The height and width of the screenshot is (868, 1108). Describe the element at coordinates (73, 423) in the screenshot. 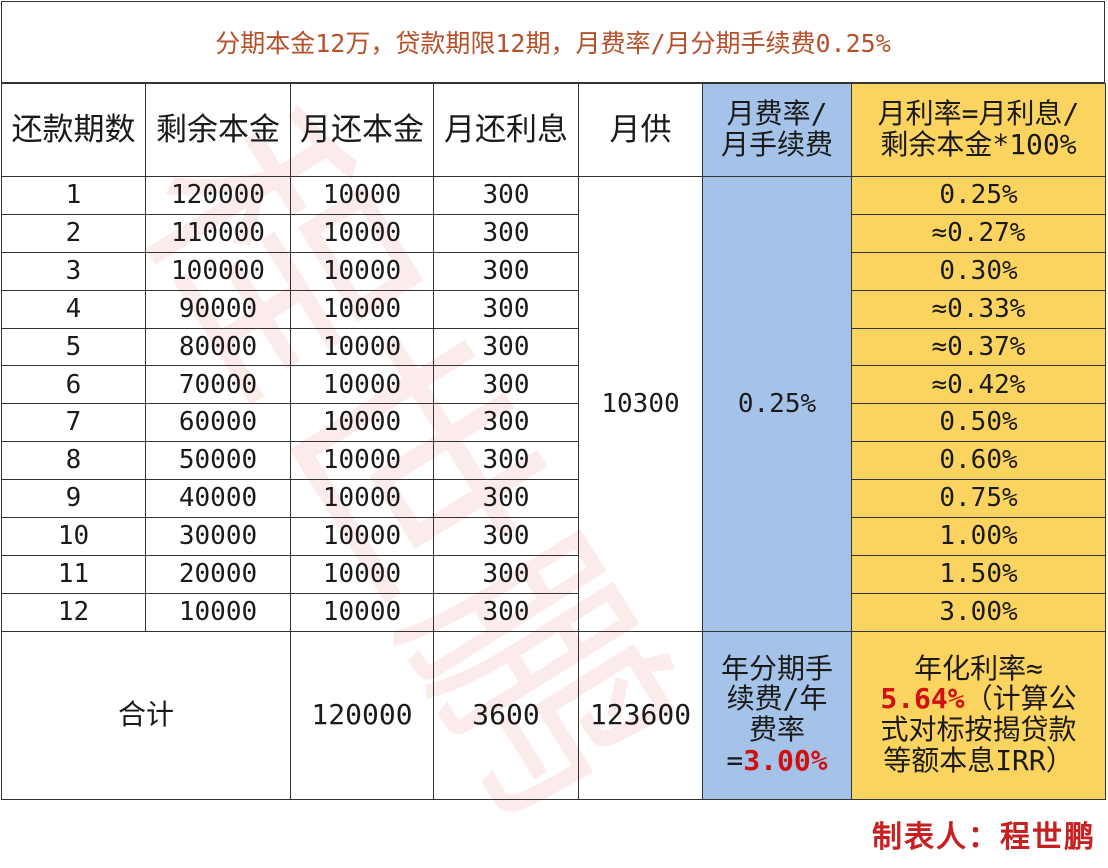

I see `period-cell: 7` at that location.